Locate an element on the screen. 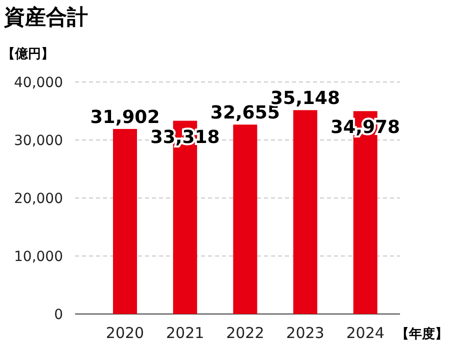 The width and height of the screenshot is (450, 344). x-tick-label: 2020 is located at coordinates (125, 333).